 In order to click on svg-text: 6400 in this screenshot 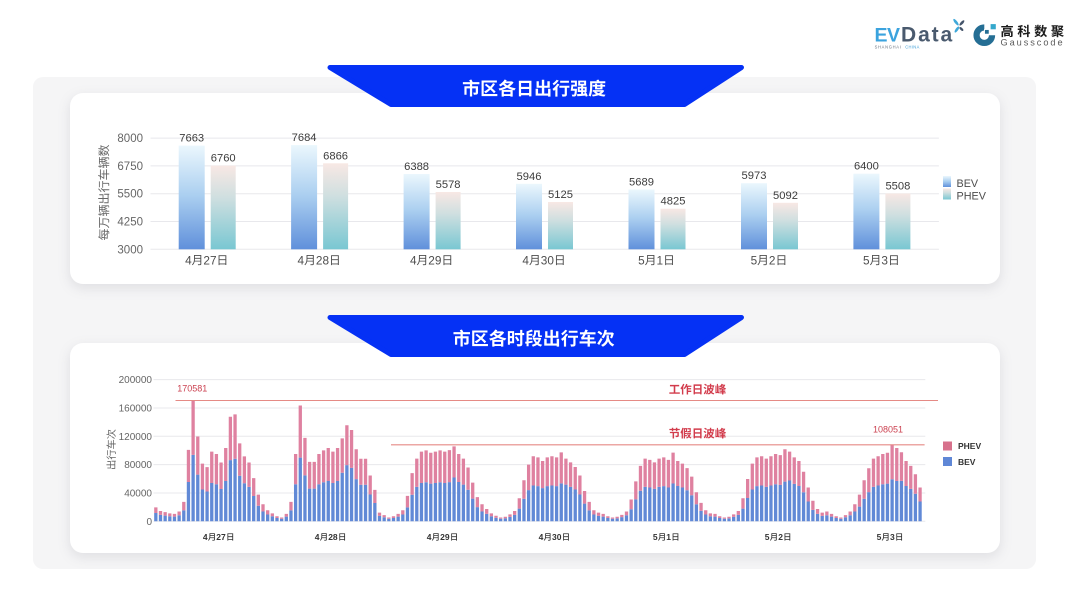, I will do `click(866, 167)`.